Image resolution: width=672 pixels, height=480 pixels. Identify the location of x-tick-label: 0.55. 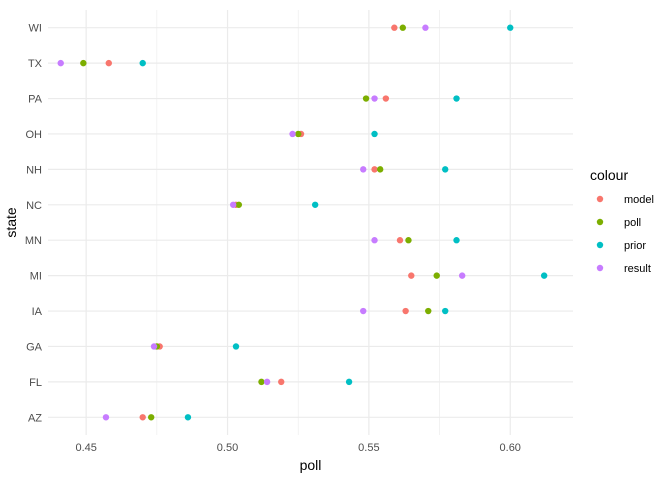
(368, 448).